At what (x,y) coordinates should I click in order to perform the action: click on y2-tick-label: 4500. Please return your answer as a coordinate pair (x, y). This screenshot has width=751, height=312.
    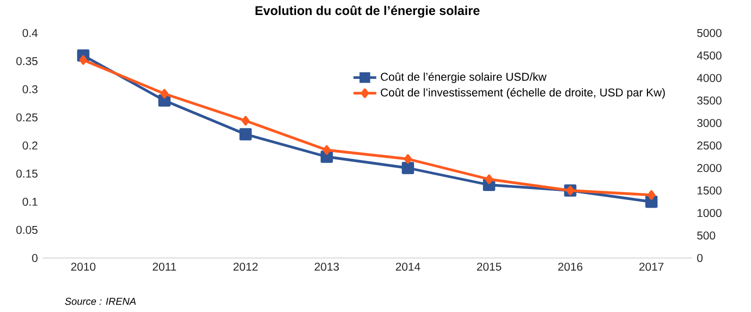
    Looking at the image, I should click on (709, 56).